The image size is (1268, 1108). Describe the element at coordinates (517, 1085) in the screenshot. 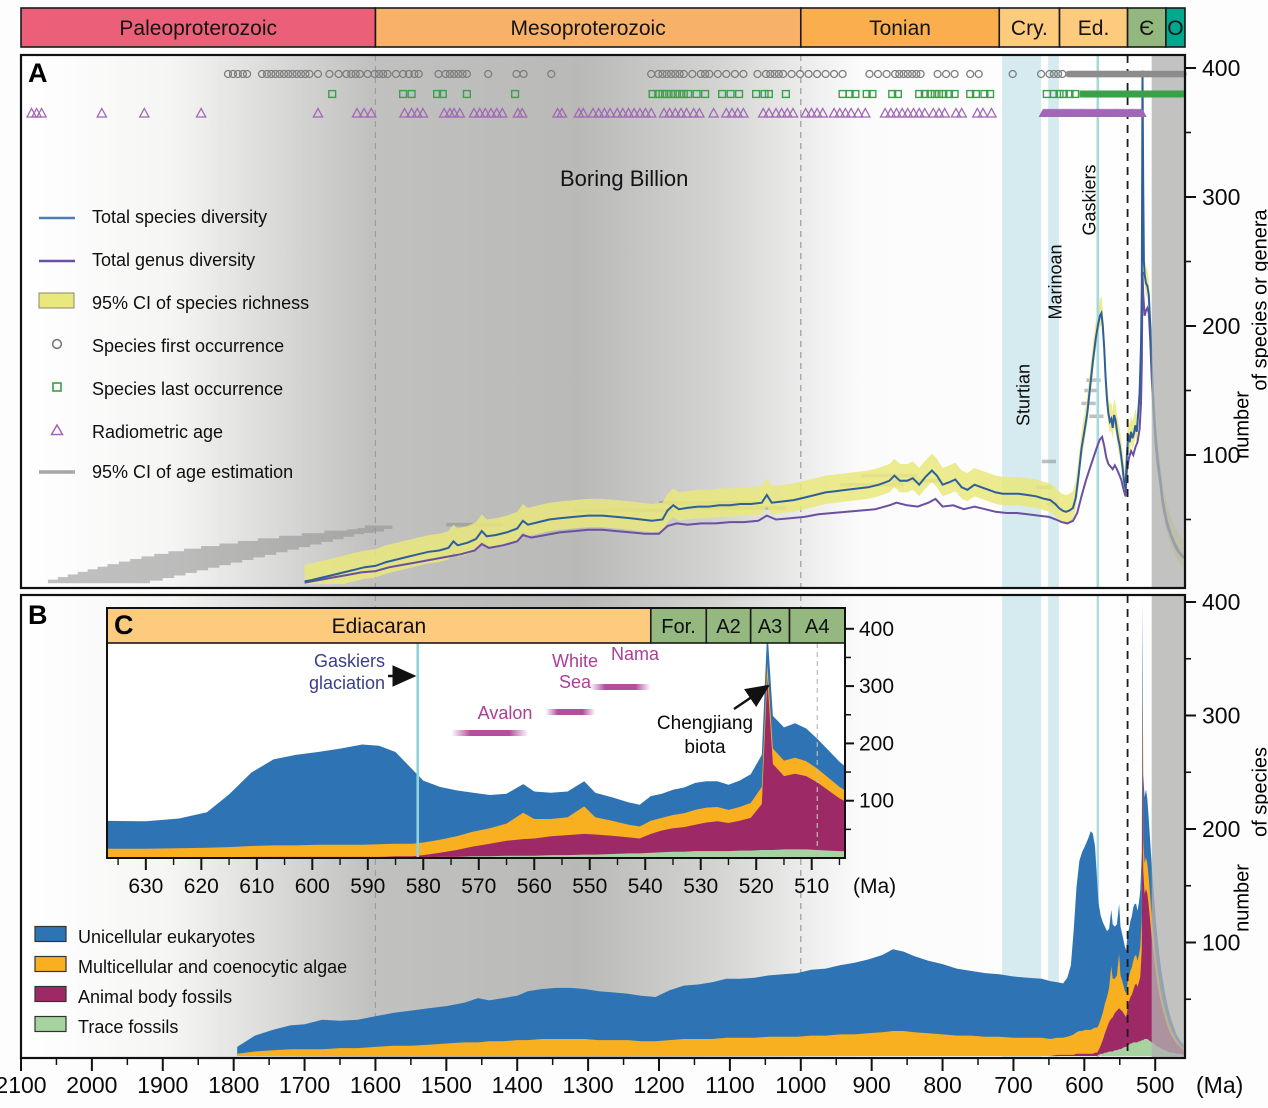

I see `x-tick-label: 1400` at that location.